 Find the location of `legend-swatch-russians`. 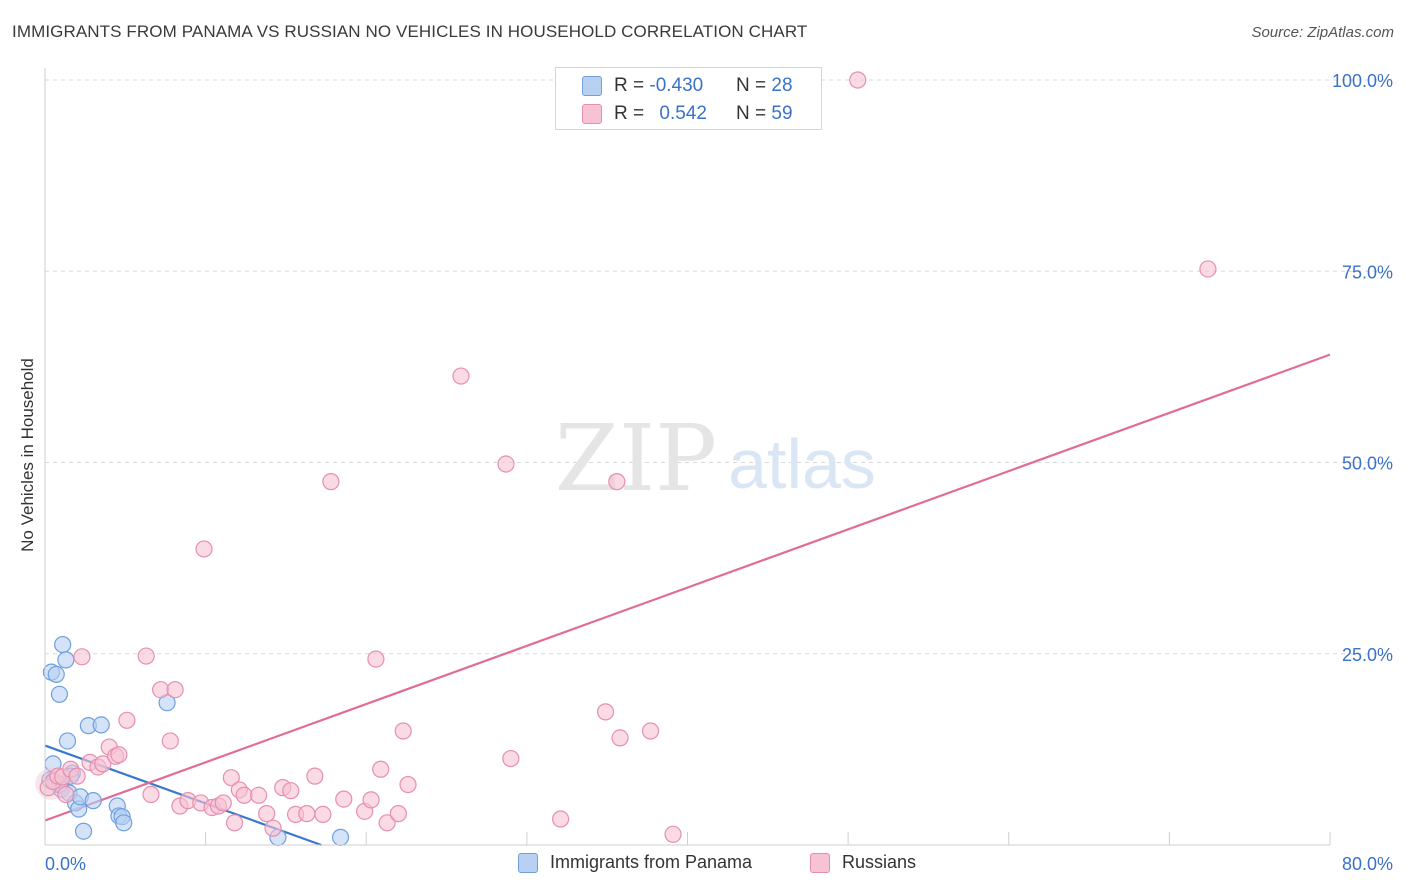

legend-swatch-russians is located at coordinates (820, 862).